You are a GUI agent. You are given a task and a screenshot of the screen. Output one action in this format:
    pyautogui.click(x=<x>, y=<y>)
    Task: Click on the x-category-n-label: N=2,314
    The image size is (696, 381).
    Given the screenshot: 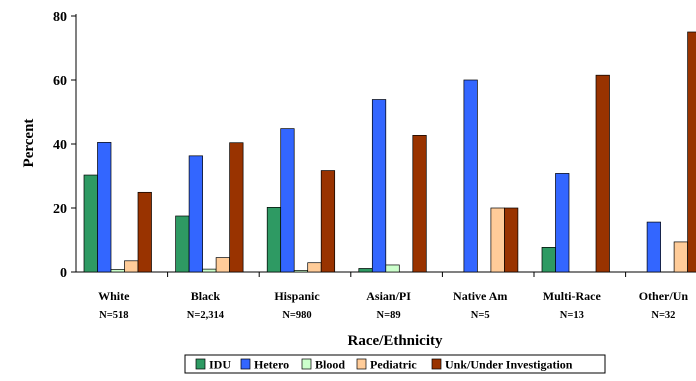 What is the action you would take?
    pyautogui.click(x=206, y=315)
    